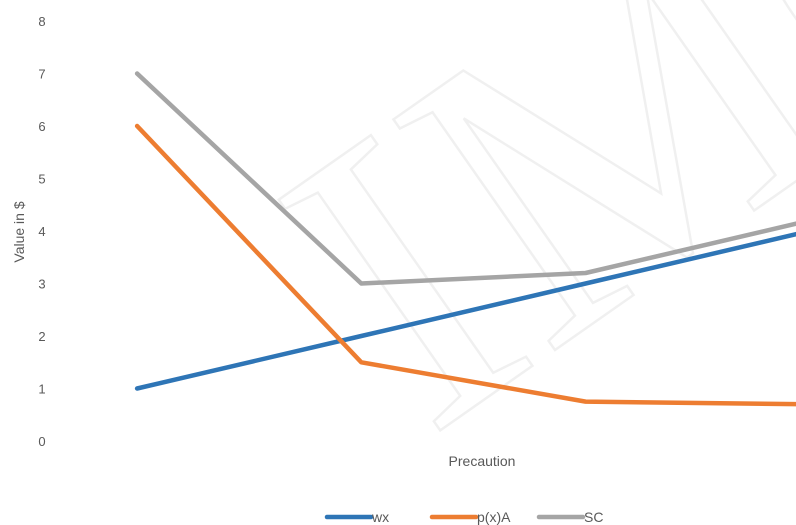 The width and height of the screenshot is (796, 525). Describe the element at coordinates (41, 126) in the screenshot. I see `y-tick-label: 6` at that location.